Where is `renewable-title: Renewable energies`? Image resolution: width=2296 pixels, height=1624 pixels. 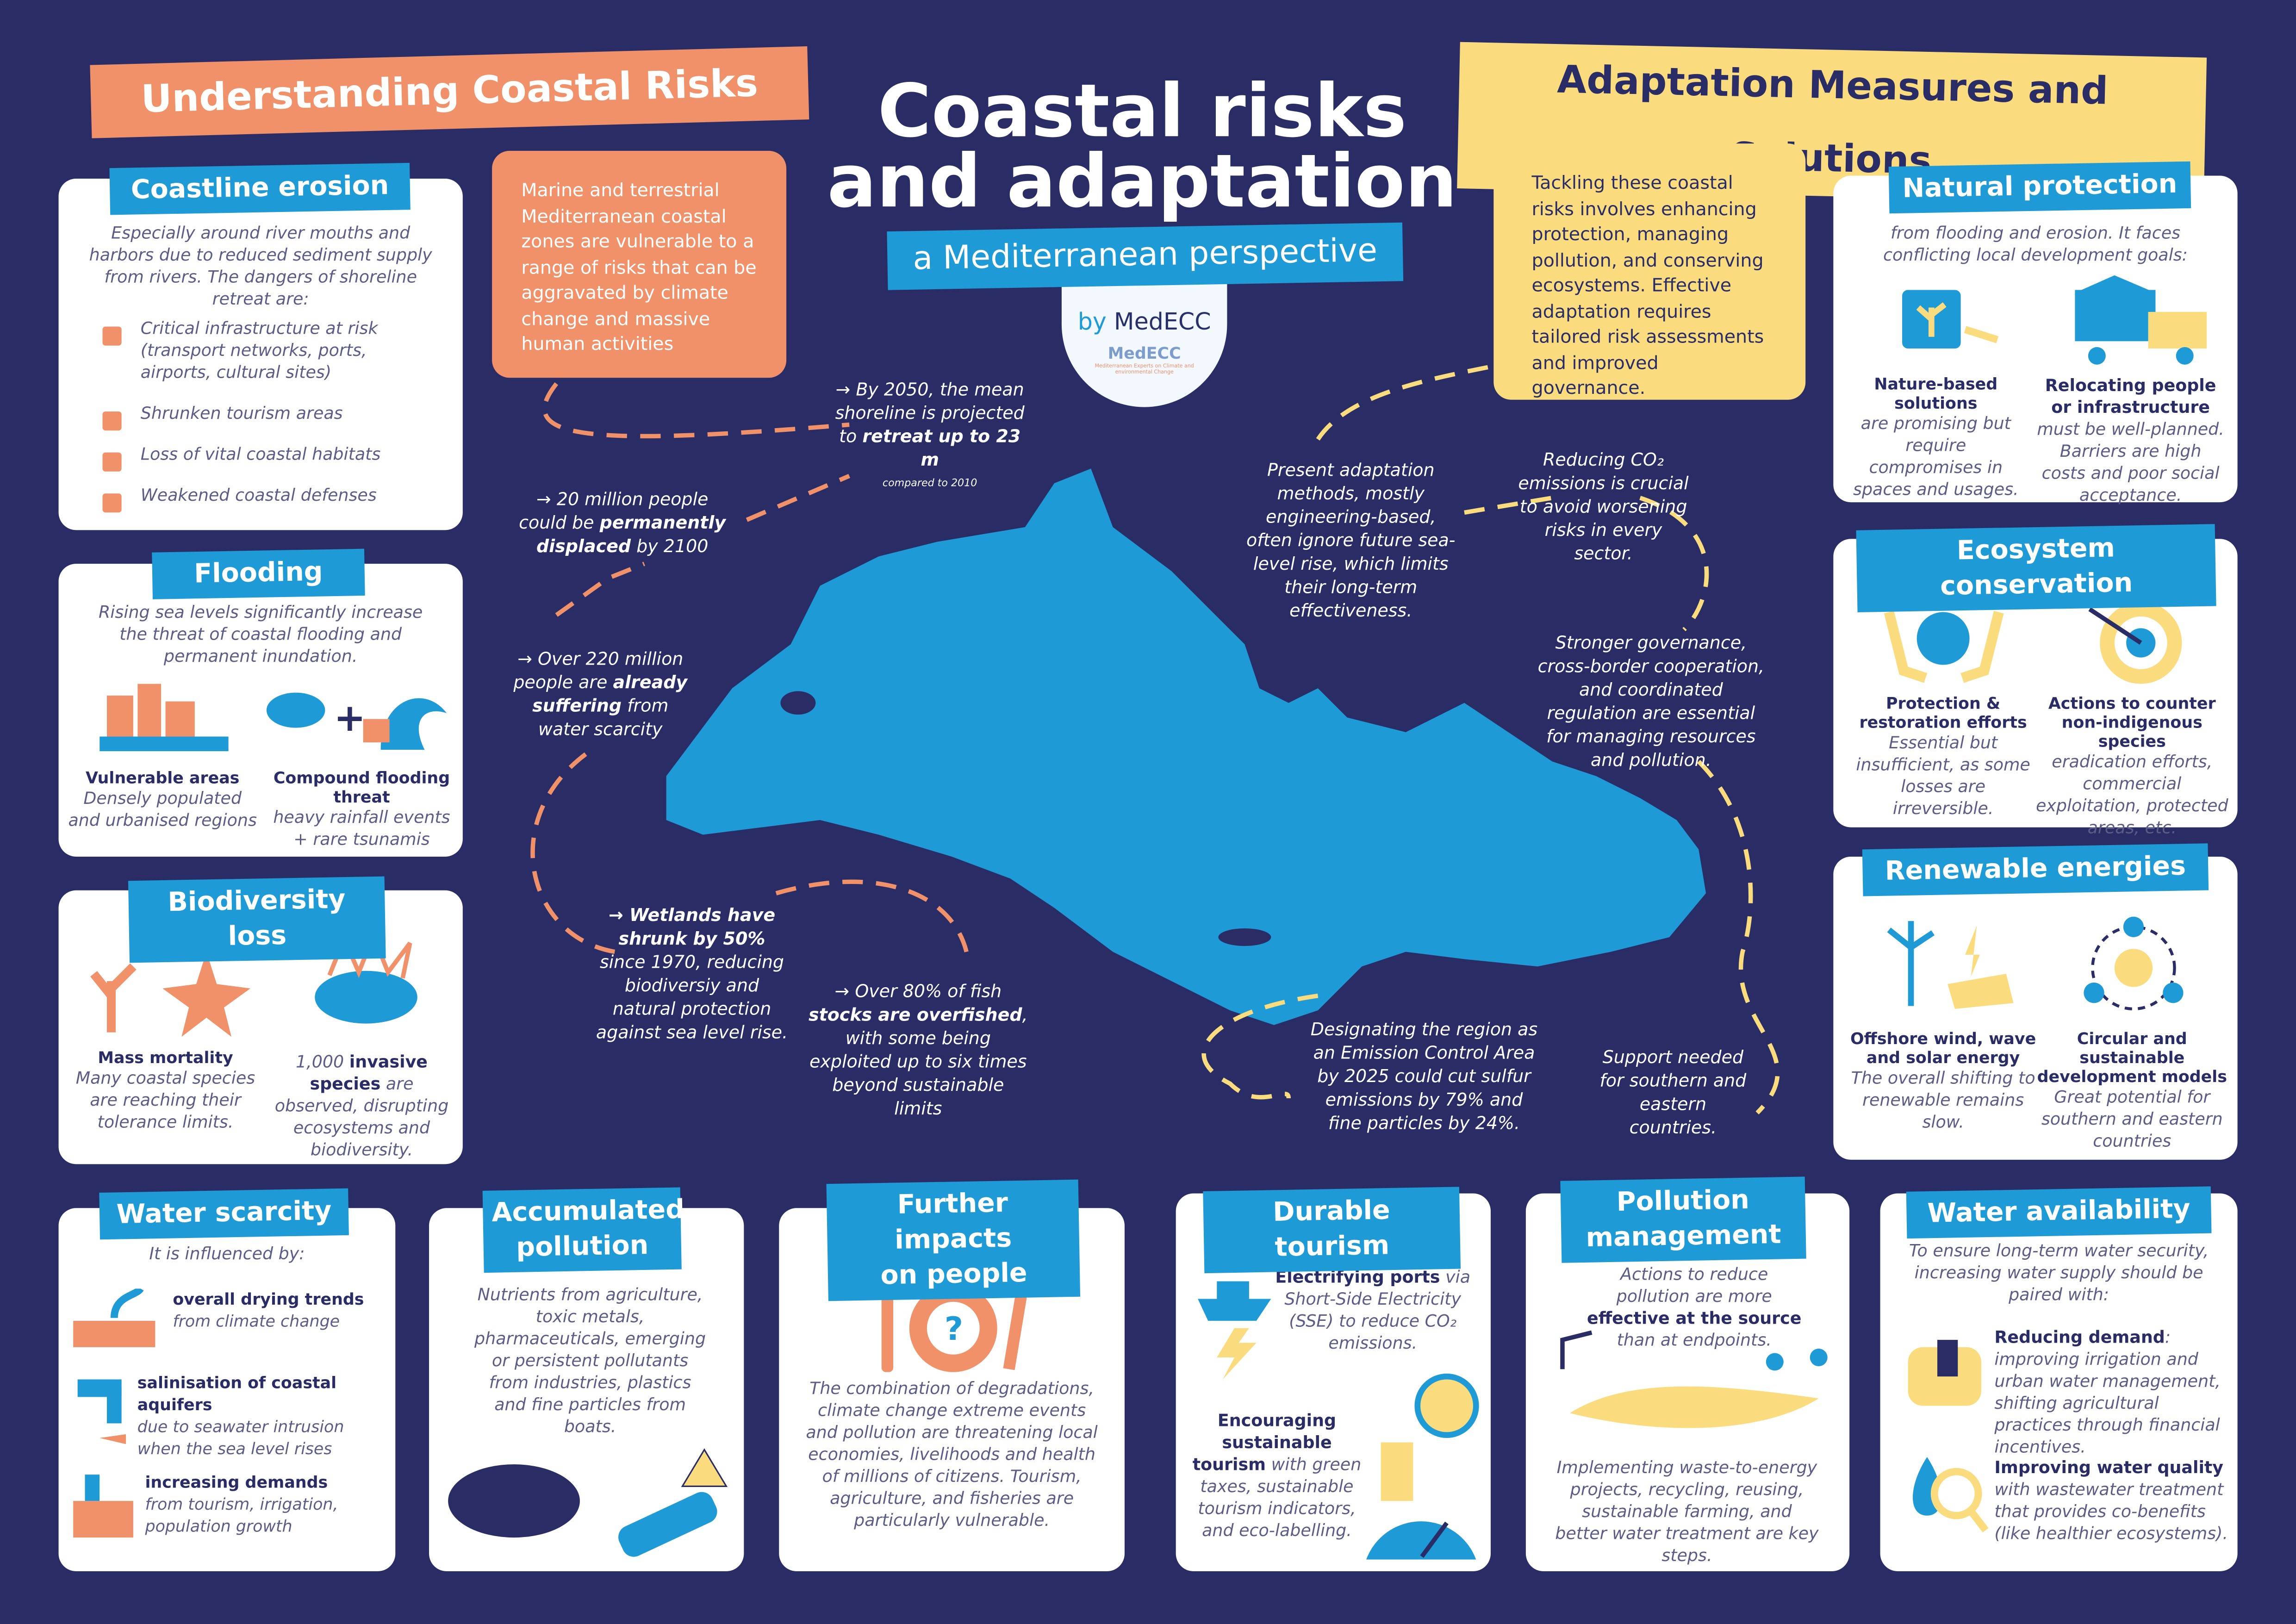 renewable-title: Renewable energies is located at coordinates (2035, 869).